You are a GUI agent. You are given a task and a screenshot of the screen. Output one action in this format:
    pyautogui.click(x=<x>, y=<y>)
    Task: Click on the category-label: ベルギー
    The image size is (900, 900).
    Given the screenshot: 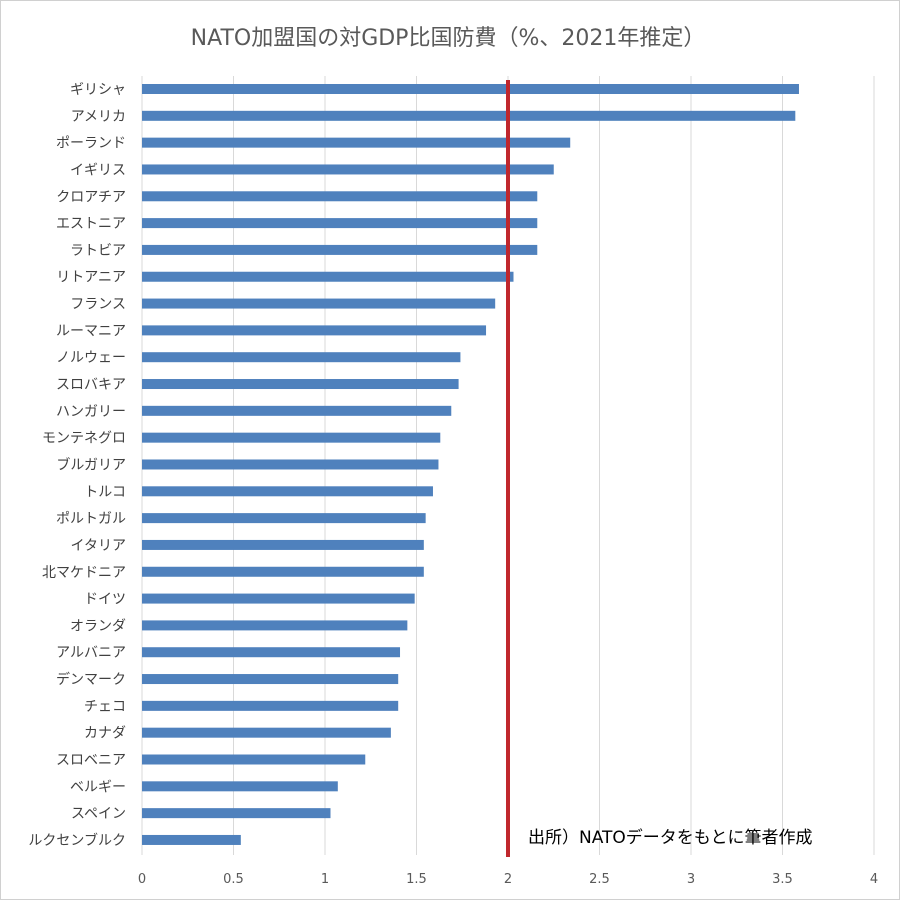 What is the action you would take?
    pyautogui.click(x=98, y=787)
    